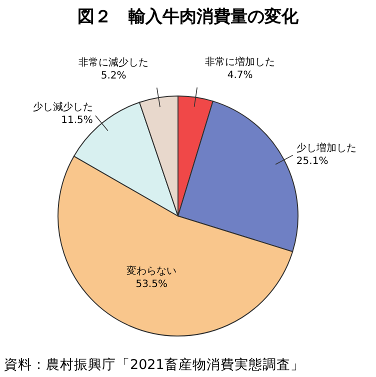  Describe the element at coordinates (113, 62) in the screenshot. I see `slice-label: 非常に減少した` at that location.